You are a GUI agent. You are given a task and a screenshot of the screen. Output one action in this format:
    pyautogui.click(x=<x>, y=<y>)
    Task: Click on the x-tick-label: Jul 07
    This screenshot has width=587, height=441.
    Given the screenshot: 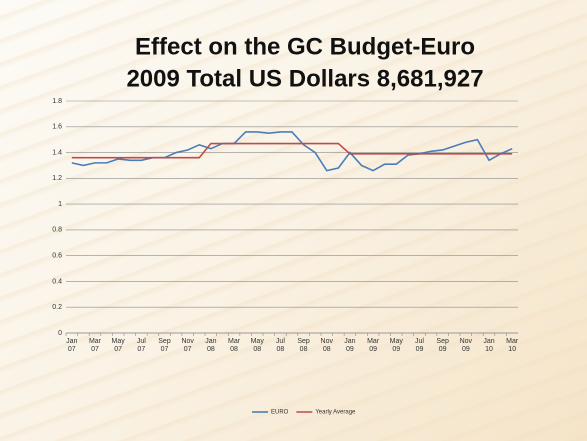 What is the action you would take?
    pyautogui.click(x=141, y=345)
    